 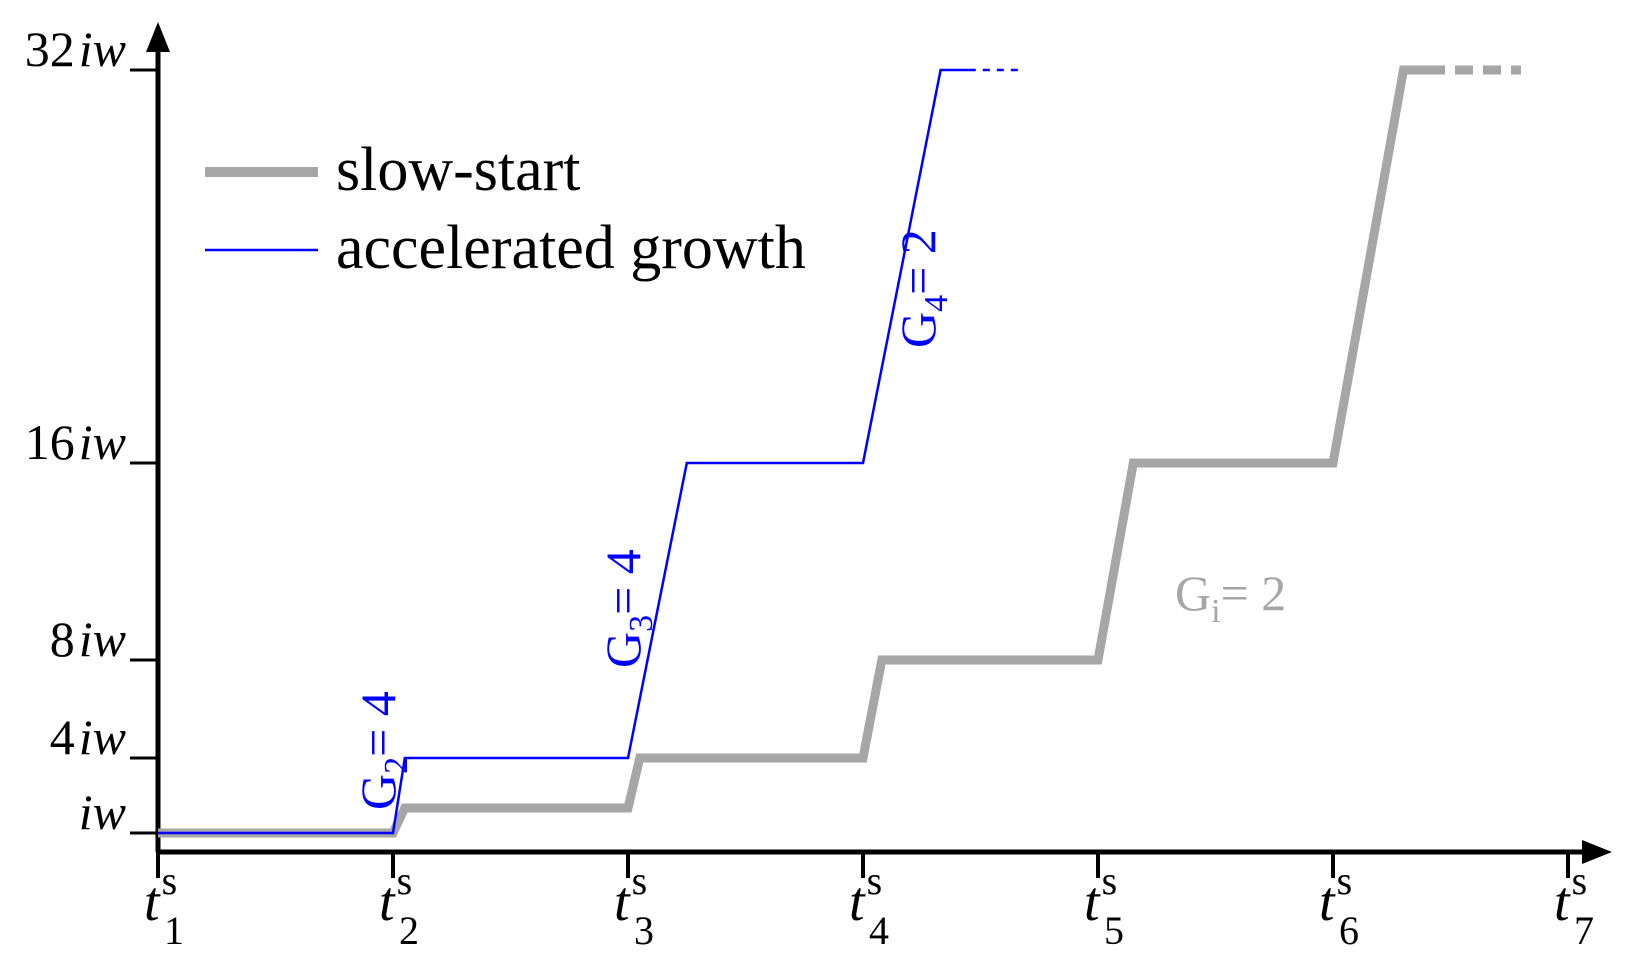 I want to click on x-ticks: ts 1 ts 2 ts 3 ts 4 ts 5 ts 6 ts 7, so click(x=869, y=902).